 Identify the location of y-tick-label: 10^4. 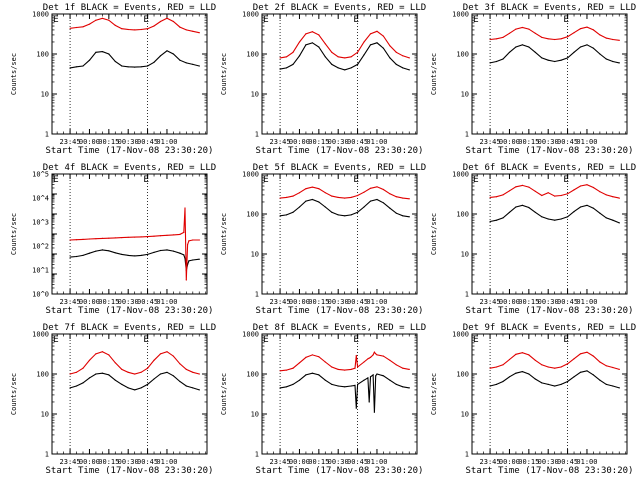
(40, 199).